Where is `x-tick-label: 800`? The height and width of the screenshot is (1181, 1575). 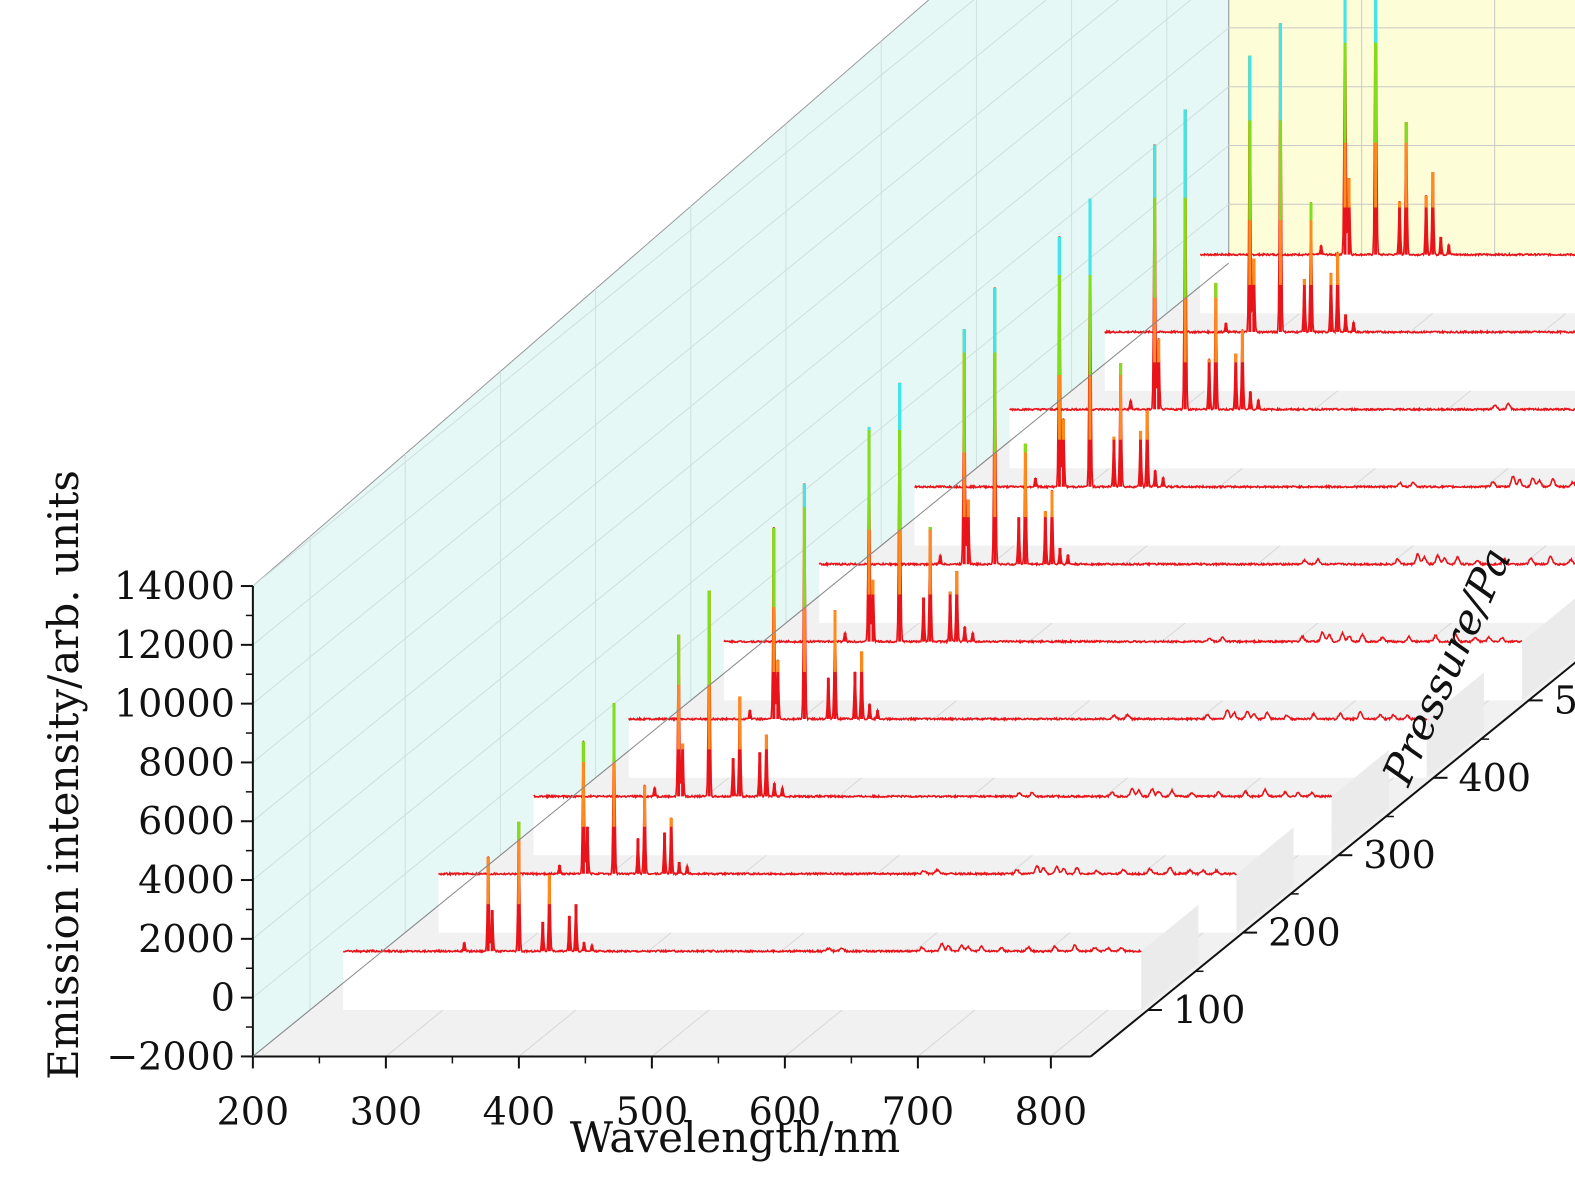 x-tick-label: 800 is located at coordinates (1051, 1111).